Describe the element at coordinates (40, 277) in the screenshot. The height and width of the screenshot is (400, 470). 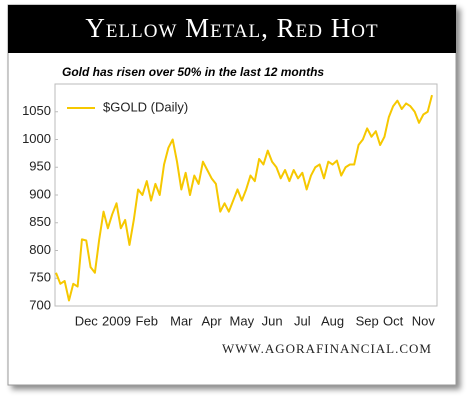
I see `y-tick-label: 750` at that location.